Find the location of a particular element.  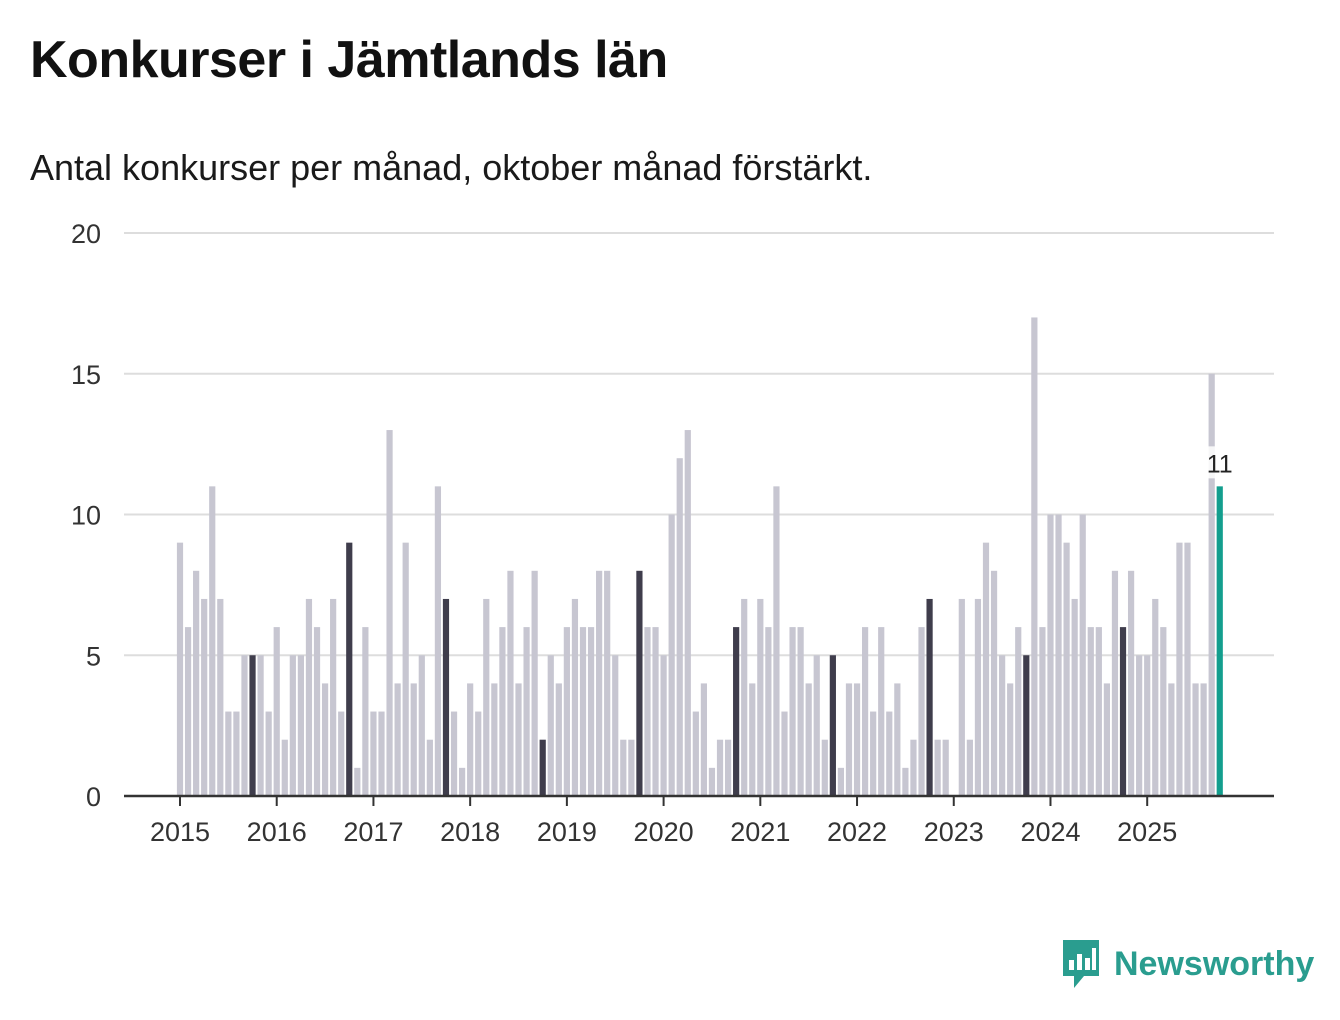

axes is located at coordinates (699, 800).